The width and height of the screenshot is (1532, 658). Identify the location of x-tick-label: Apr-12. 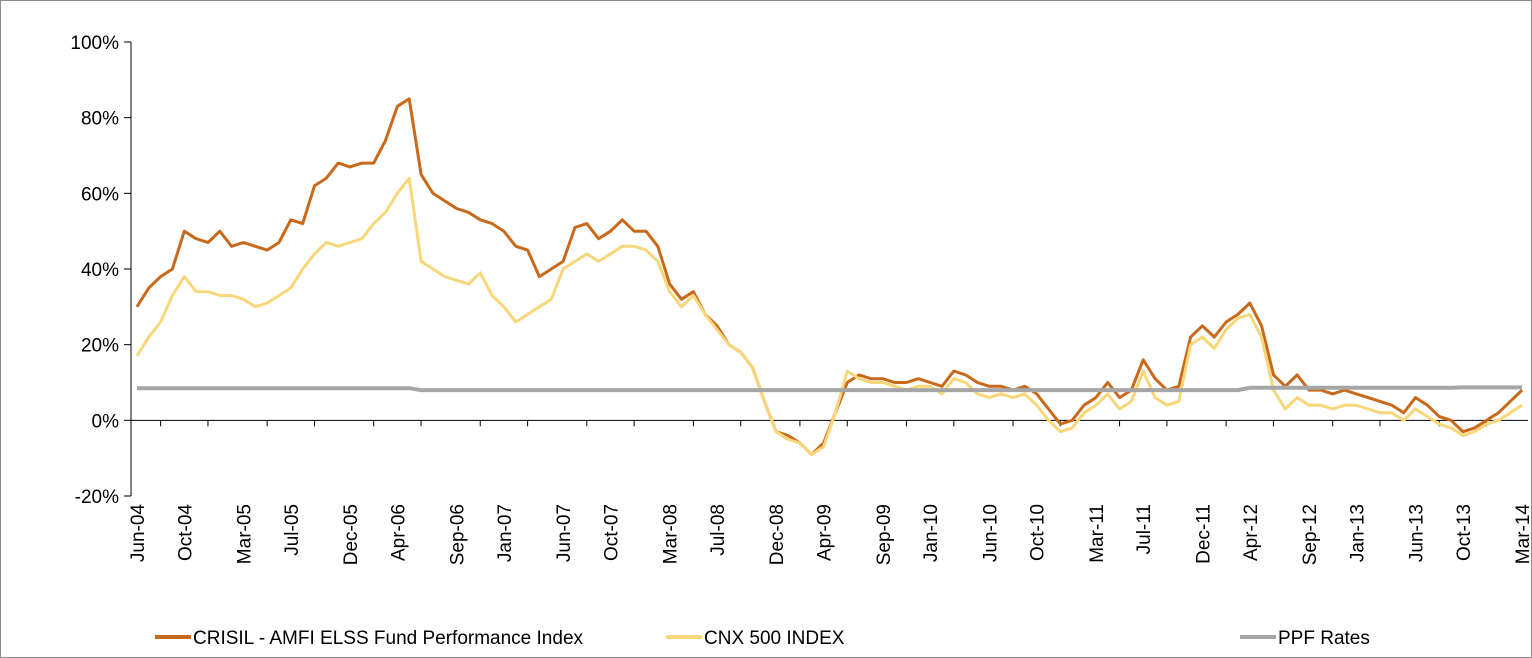
(1251, 532).